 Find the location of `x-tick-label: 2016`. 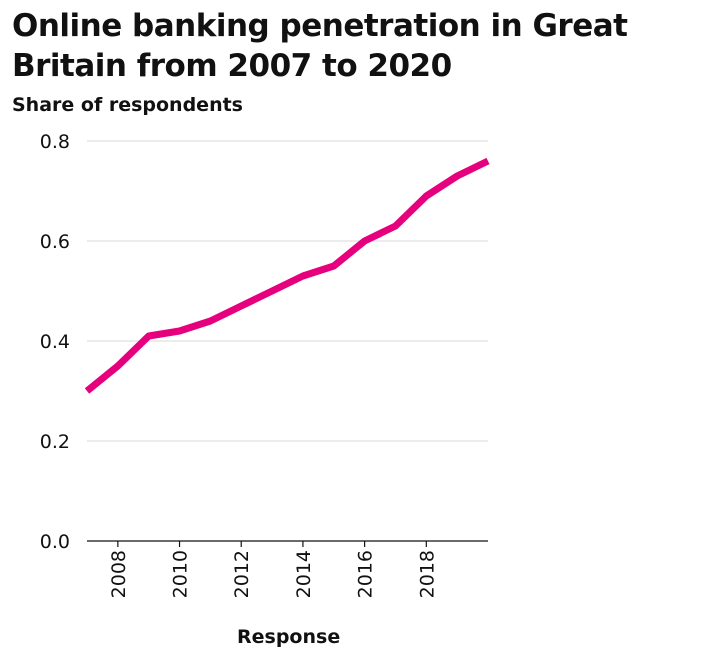

x-tick-label: 2016 is located at coordinates (366, 574).